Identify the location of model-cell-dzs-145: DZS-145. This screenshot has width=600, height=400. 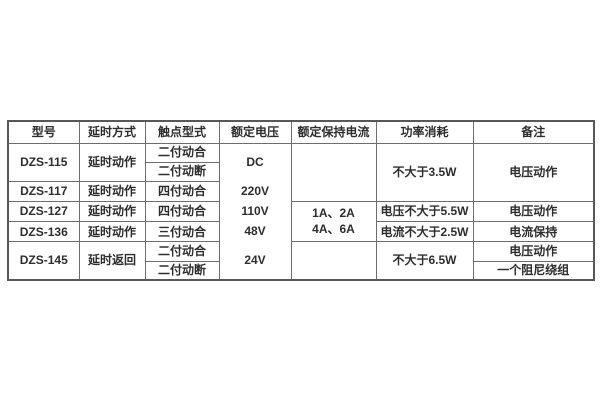
(43, 260).